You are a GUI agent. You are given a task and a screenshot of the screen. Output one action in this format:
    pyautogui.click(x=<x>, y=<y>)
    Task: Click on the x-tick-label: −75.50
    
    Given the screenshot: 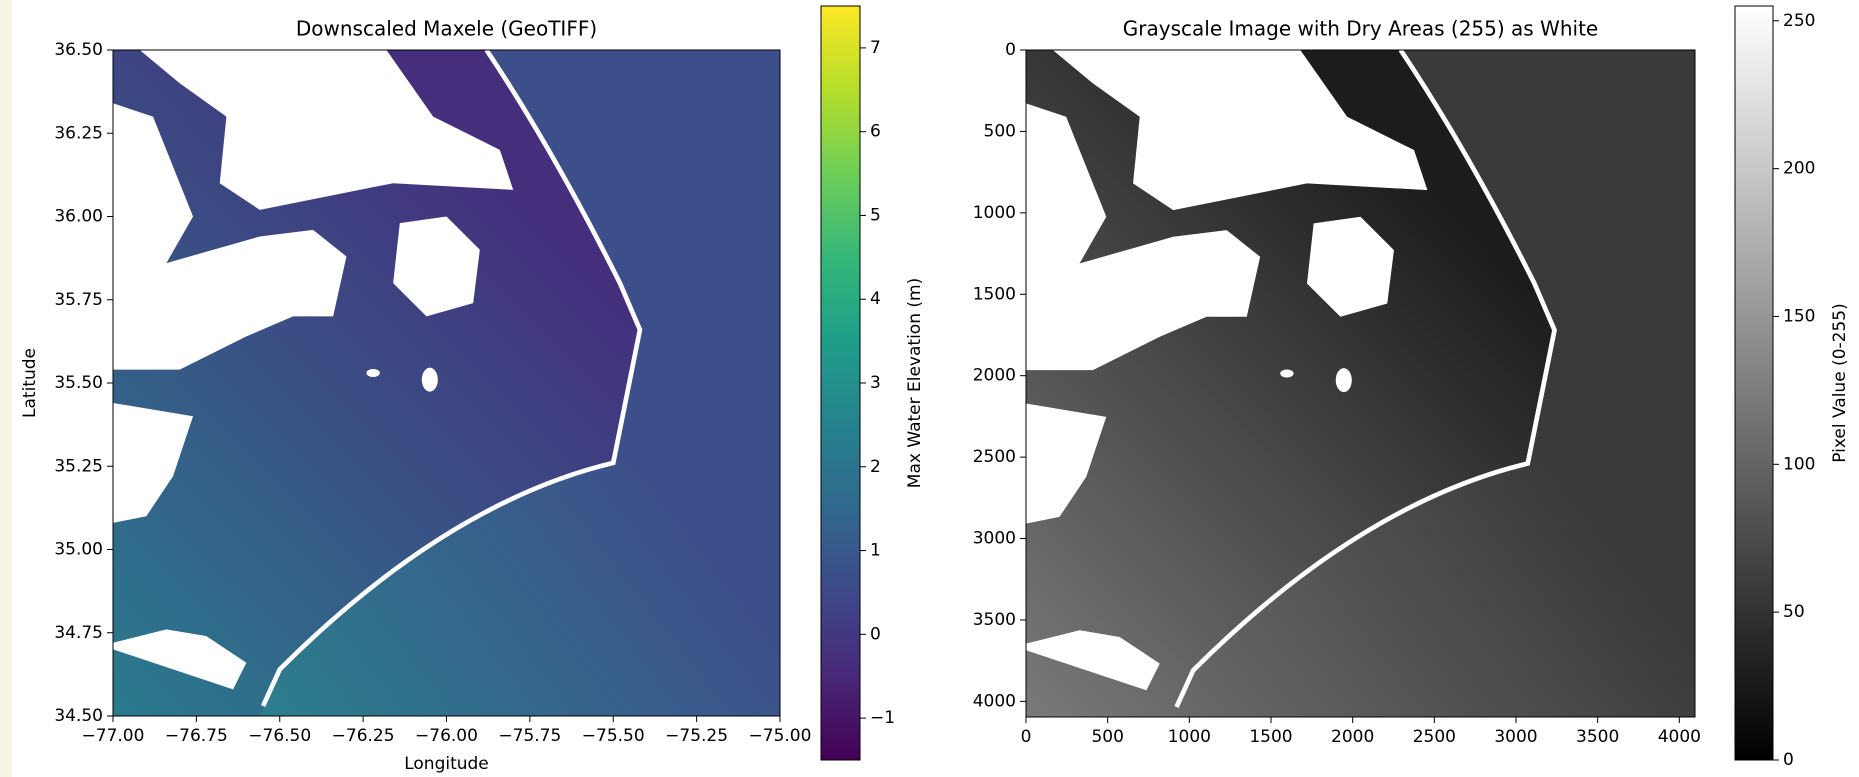 What is the action you would take?
    pyautogui.click(x=613, y=736)
    